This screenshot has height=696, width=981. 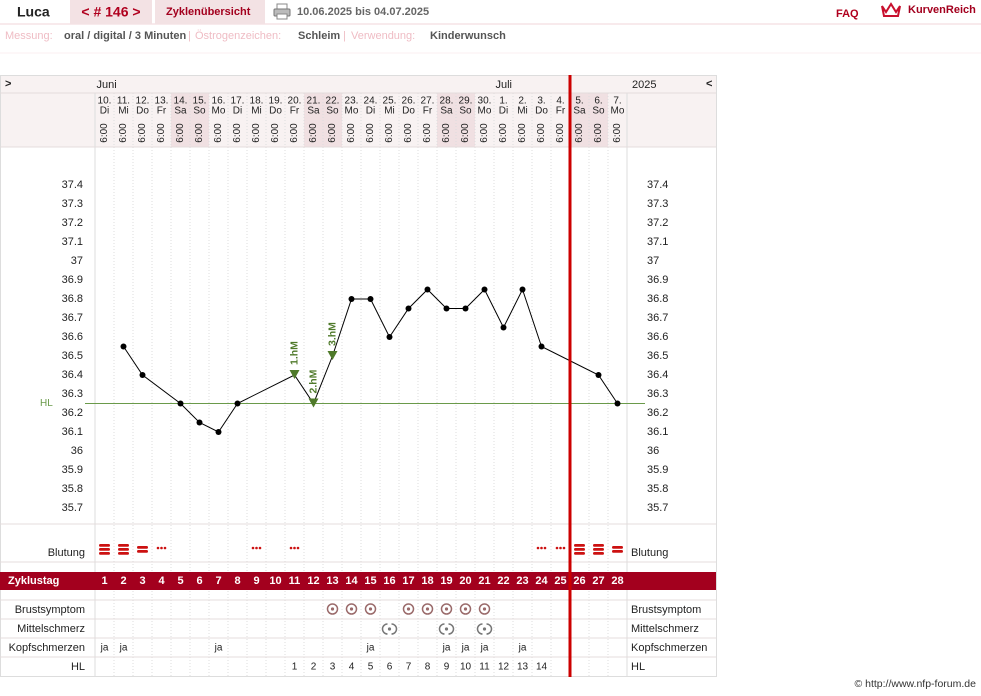 I want to click on cycle-day: 21, so click(x=484, y=581).